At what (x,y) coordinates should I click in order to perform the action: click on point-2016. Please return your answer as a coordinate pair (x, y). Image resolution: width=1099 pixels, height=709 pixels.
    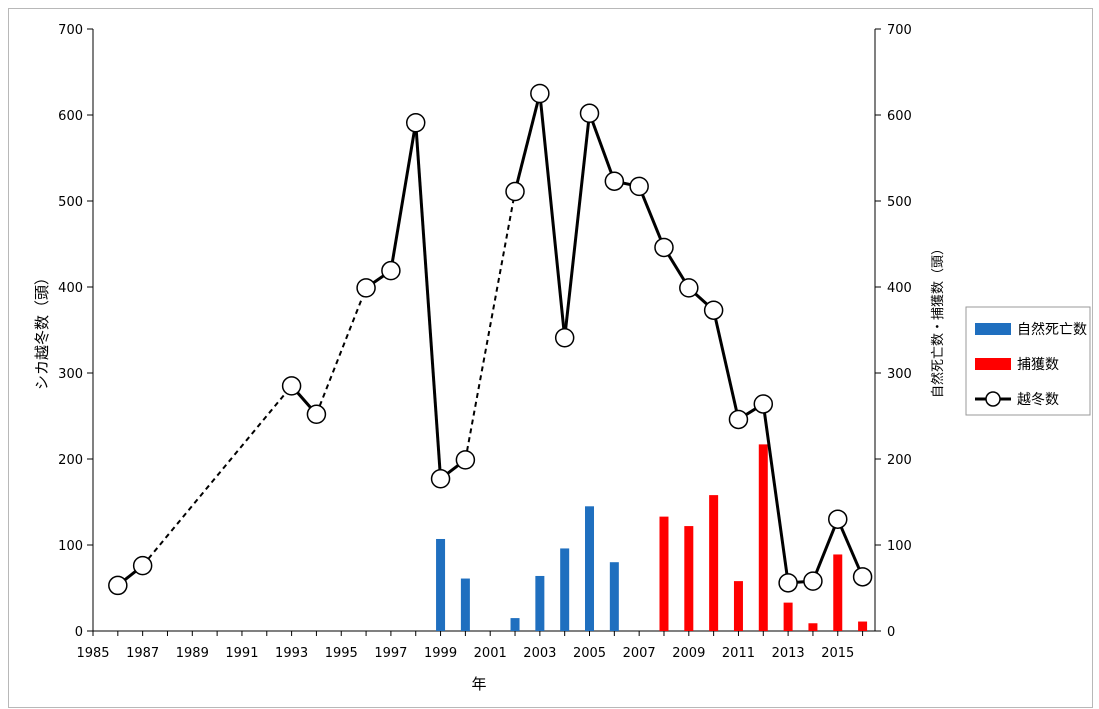
    Looking at the image, I should click on (862, 577).